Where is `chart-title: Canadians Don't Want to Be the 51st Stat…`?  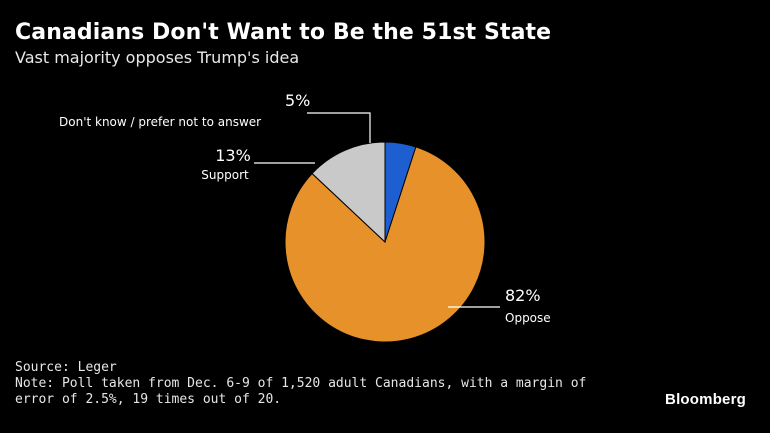 chart-title: Canadians Don't Want to Be the 51st Stat… is located at coordinates (283, 32).